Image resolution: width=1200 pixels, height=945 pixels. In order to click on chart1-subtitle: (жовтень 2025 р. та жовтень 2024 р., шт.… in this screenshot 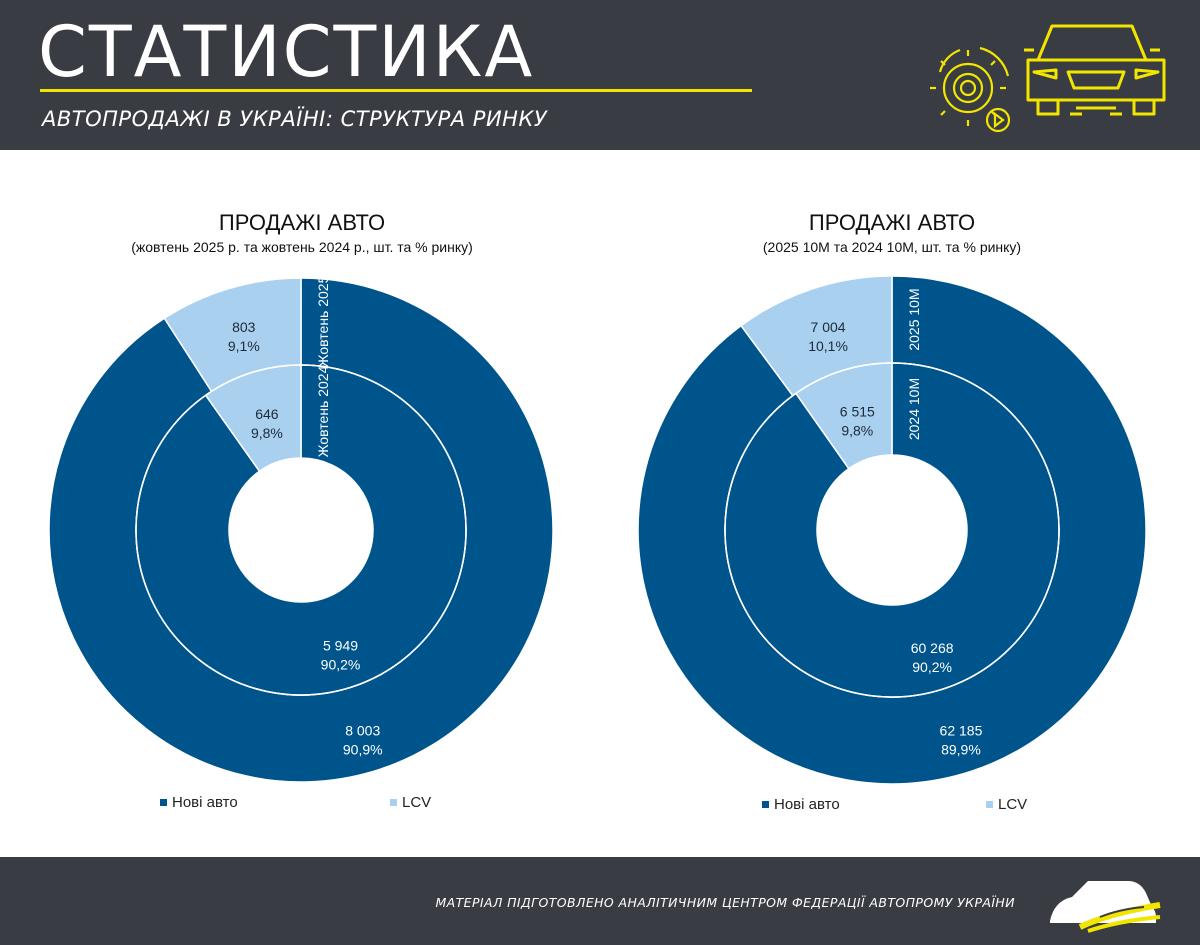, I will do `click(302, 247)`.